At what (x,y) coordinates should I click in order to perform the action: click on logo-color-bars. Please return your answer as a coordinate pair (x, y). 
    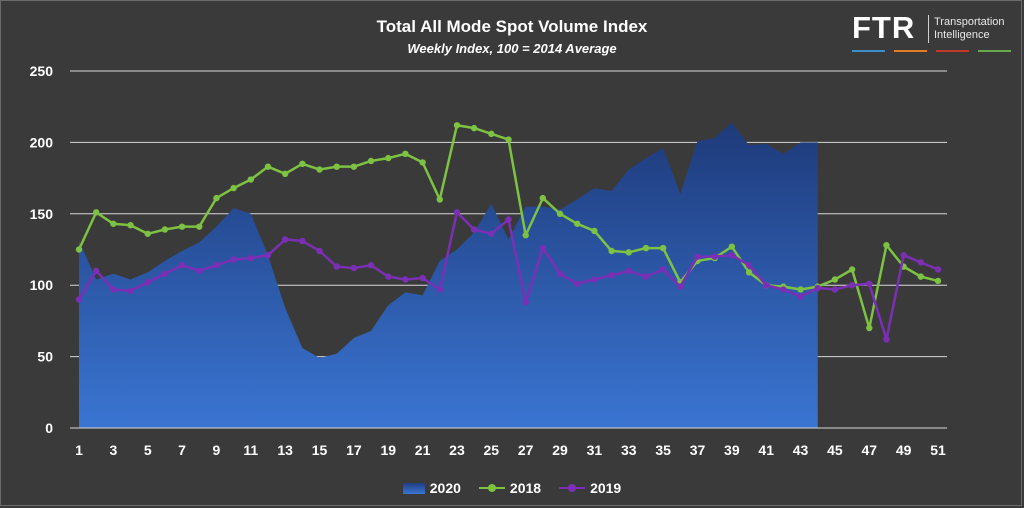
    Looking at the image, I should click on (932, 51).